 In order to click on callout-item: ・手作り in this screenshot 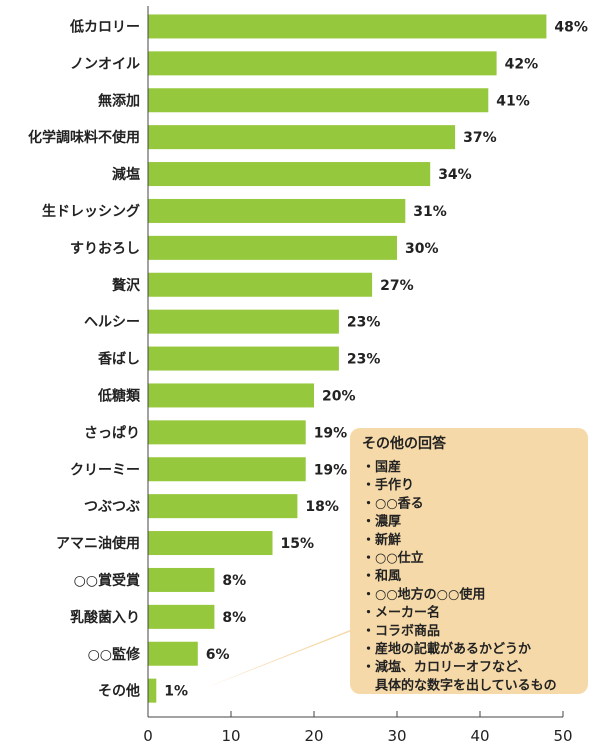, I will do `click(388, 485)`.